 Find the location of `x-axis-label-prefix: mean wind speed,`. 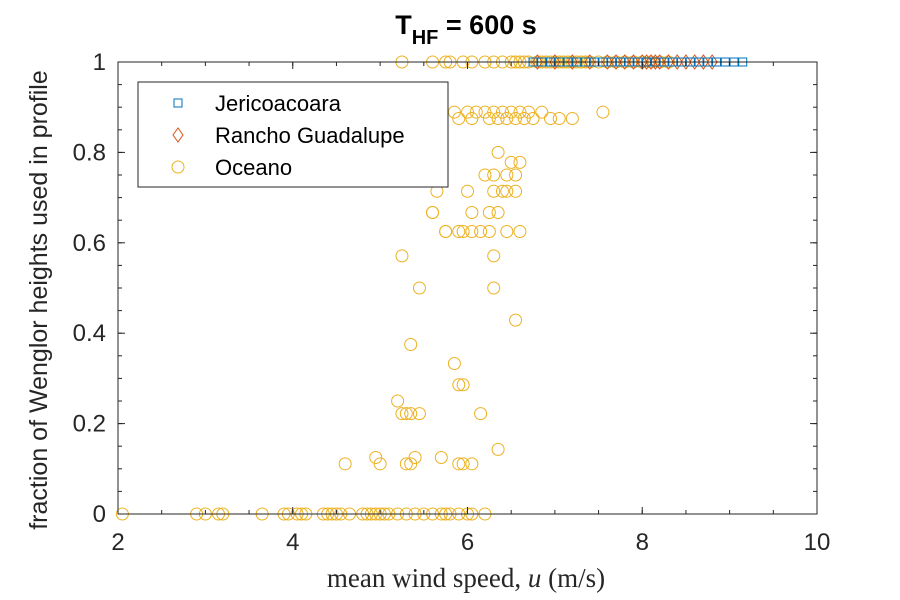

x-axis-label-prefix: mean wind speed, is located at coordinates (427, 578).